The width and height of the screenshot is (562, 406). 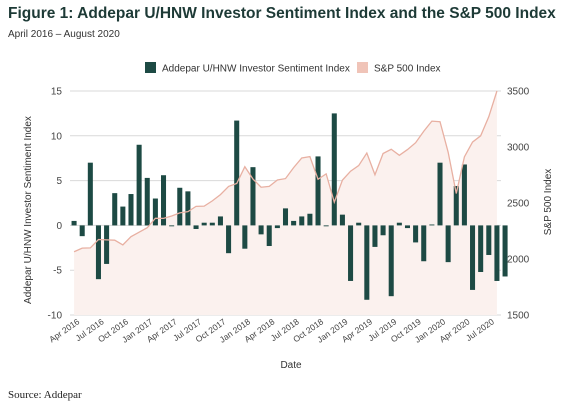 I want to click on source-note: Source: Addepar, so click(x=45, y=395).